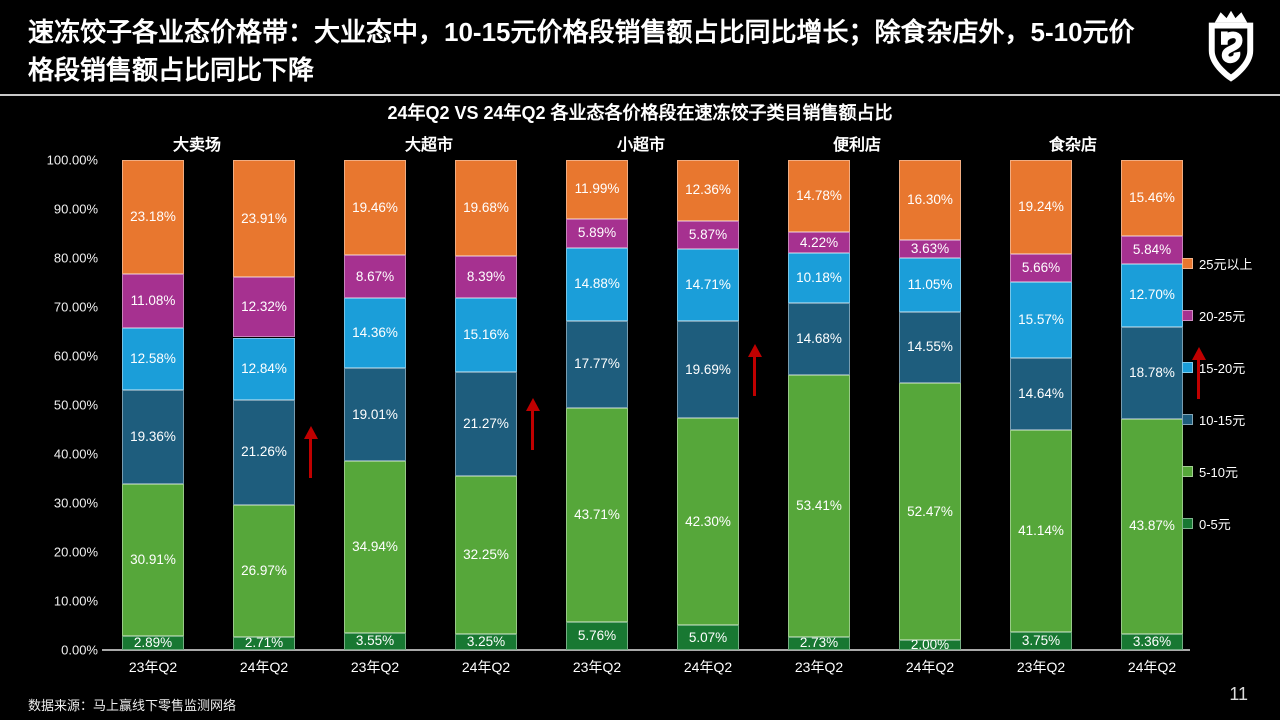 Image resolution: width=1280 pixels, height=720 pixels. What do you see at coordinates (486, 555) in the screenshot?
I see `bar-segment-5-10元: 32.25%` at bounding box center [486, 555].